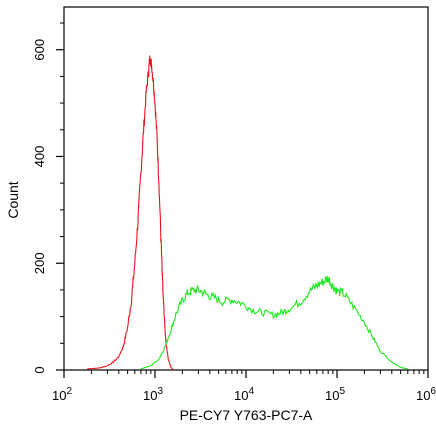 The image size is (436, 429). I want to click on x-tick-label: 10⁴, so click(244, 394).